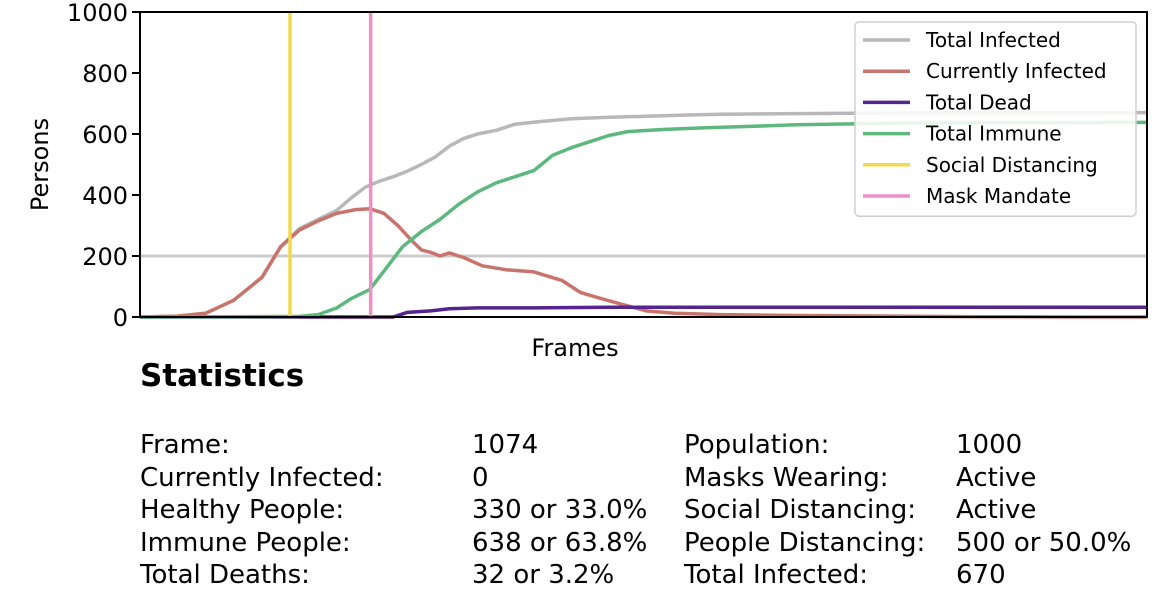 This screenshot has height=593, width=1152. Describe the element at coordinates (805, 543) in the screenshot. I see `stat-label: People Distancing:` at that location.